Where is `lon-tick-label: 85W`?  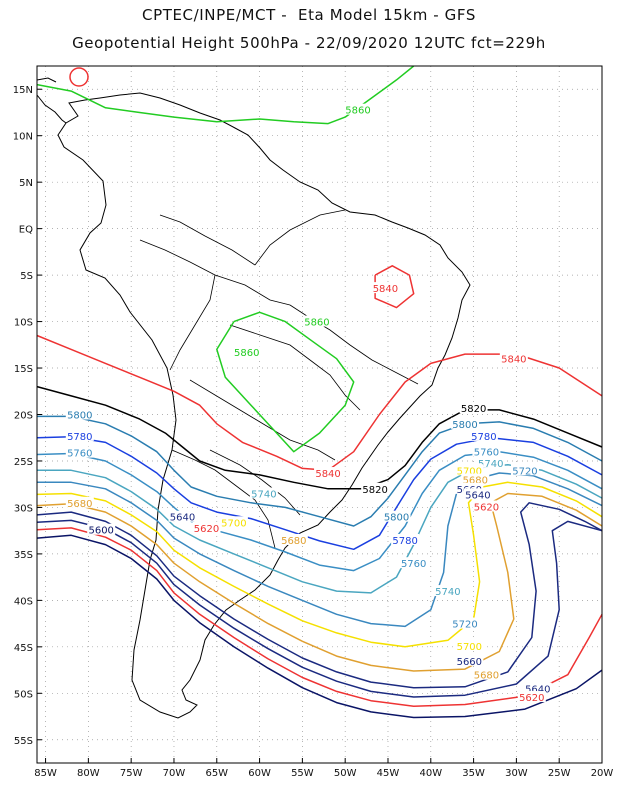
lon-tick-label: 85W is located at coordinates (45, 773).